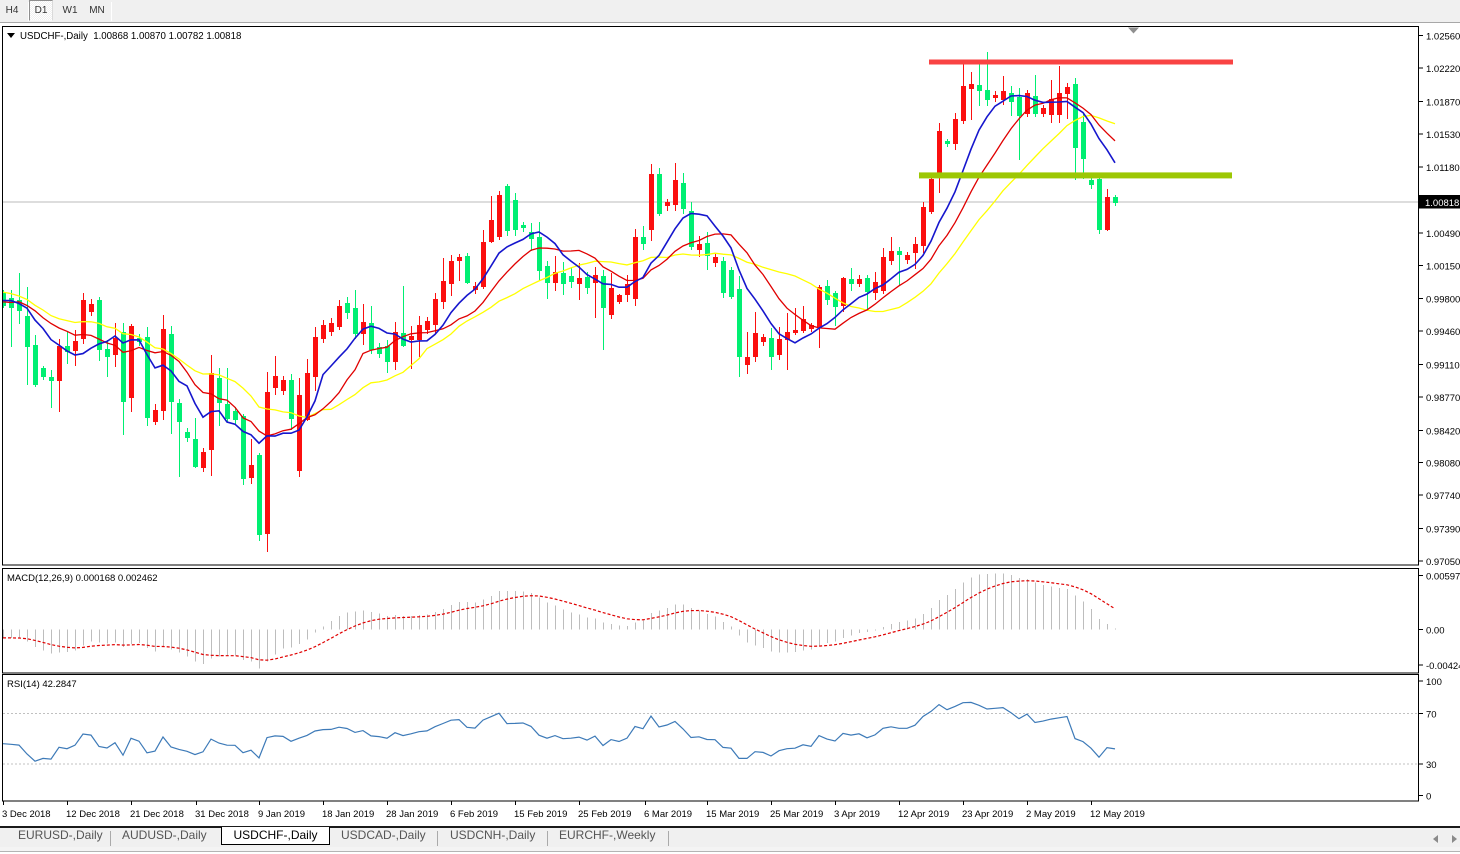 The image size is (1460, 854). Describe the element at coordinates (604, 814) in the screenshot. I see `svg-text: 25 Feb 2019` at that location.